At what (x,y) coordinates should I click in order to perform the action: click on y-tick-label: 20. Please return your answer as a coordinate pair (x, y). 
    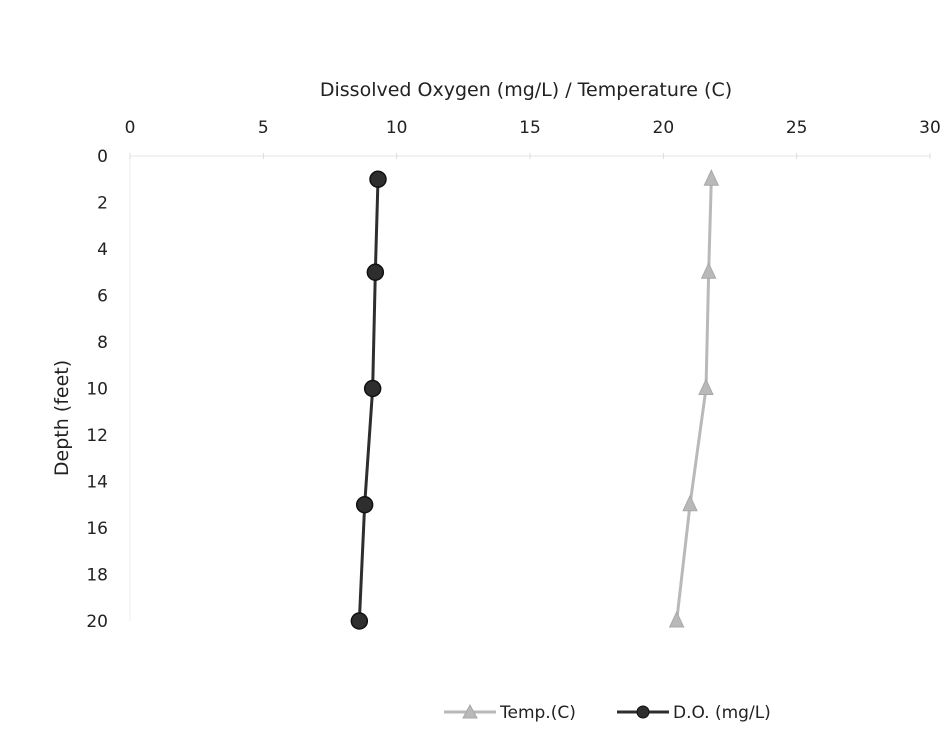
    Looking at the image, I should click on (97, 622).